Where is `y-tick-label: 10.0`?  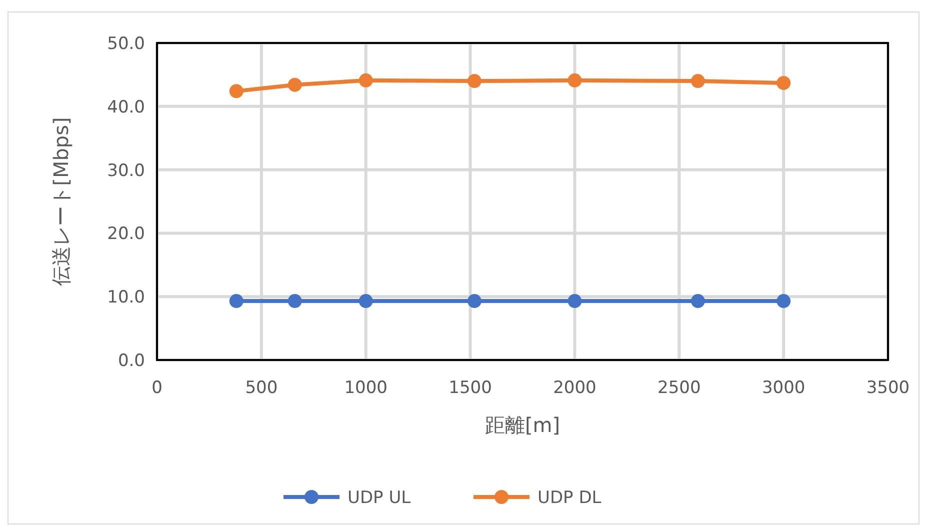
y-tick-label: 10.0 is located at coordinates (126, 298).